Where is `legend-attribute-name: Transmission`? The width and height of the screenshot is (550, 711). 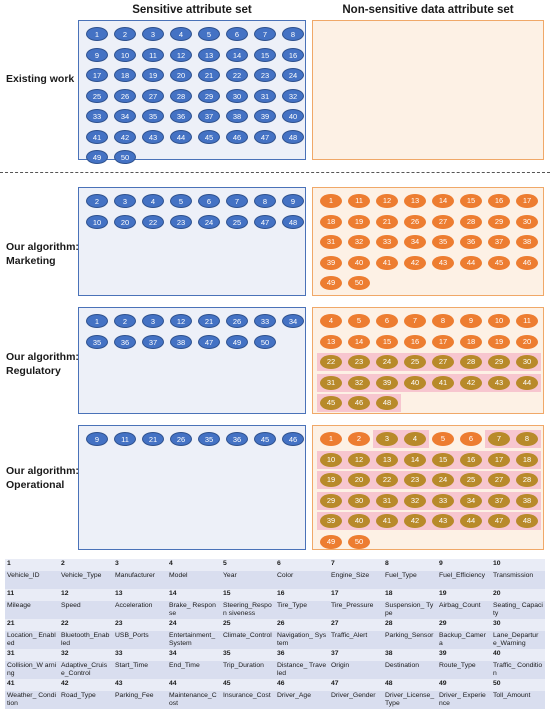
legend-attribute-name: Transmission is located at coordinates (518, 580).